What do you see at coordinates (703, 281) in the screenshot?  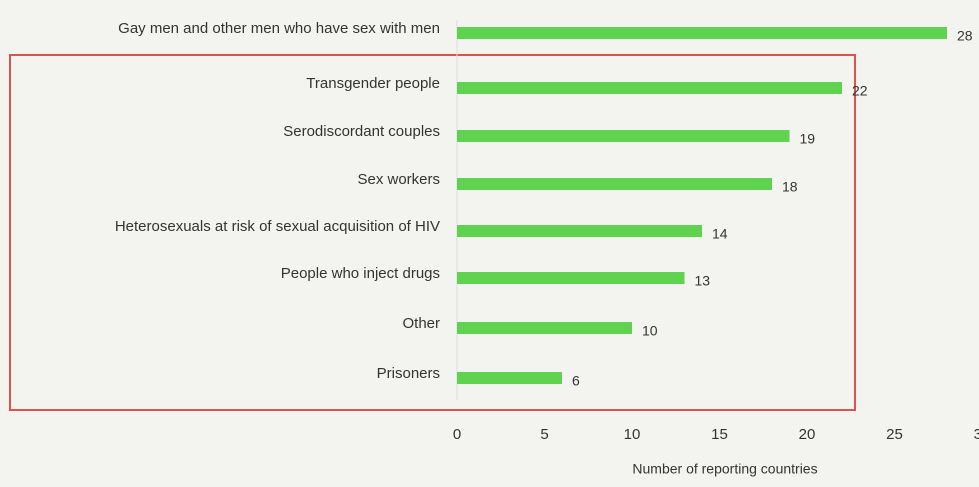 I see `value-label: 13` at bounding box center [703, 281].